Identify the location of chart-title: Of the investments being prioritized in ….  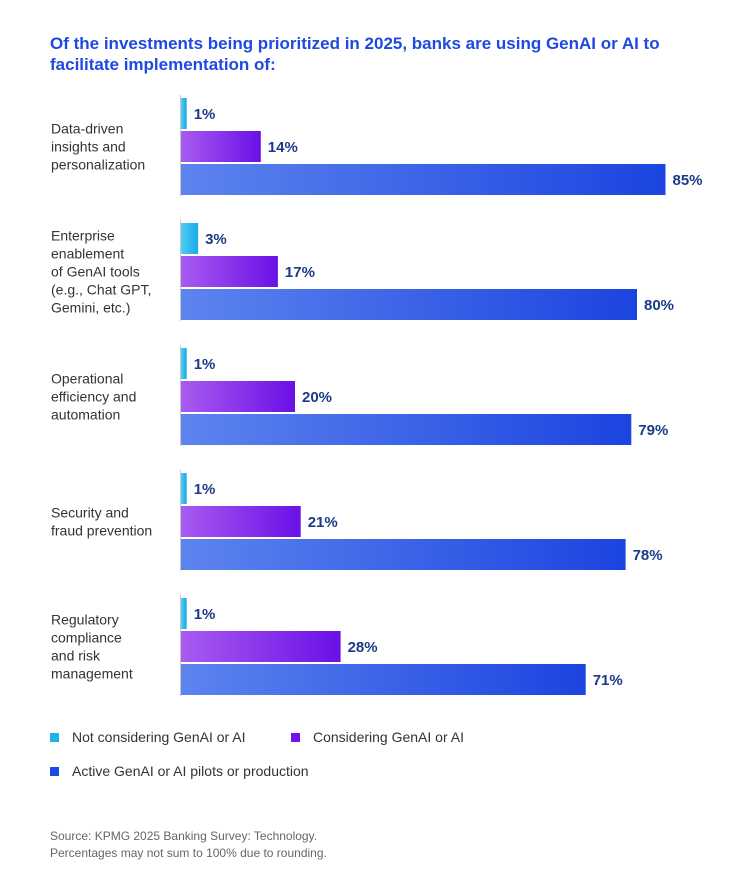
(355, 54).